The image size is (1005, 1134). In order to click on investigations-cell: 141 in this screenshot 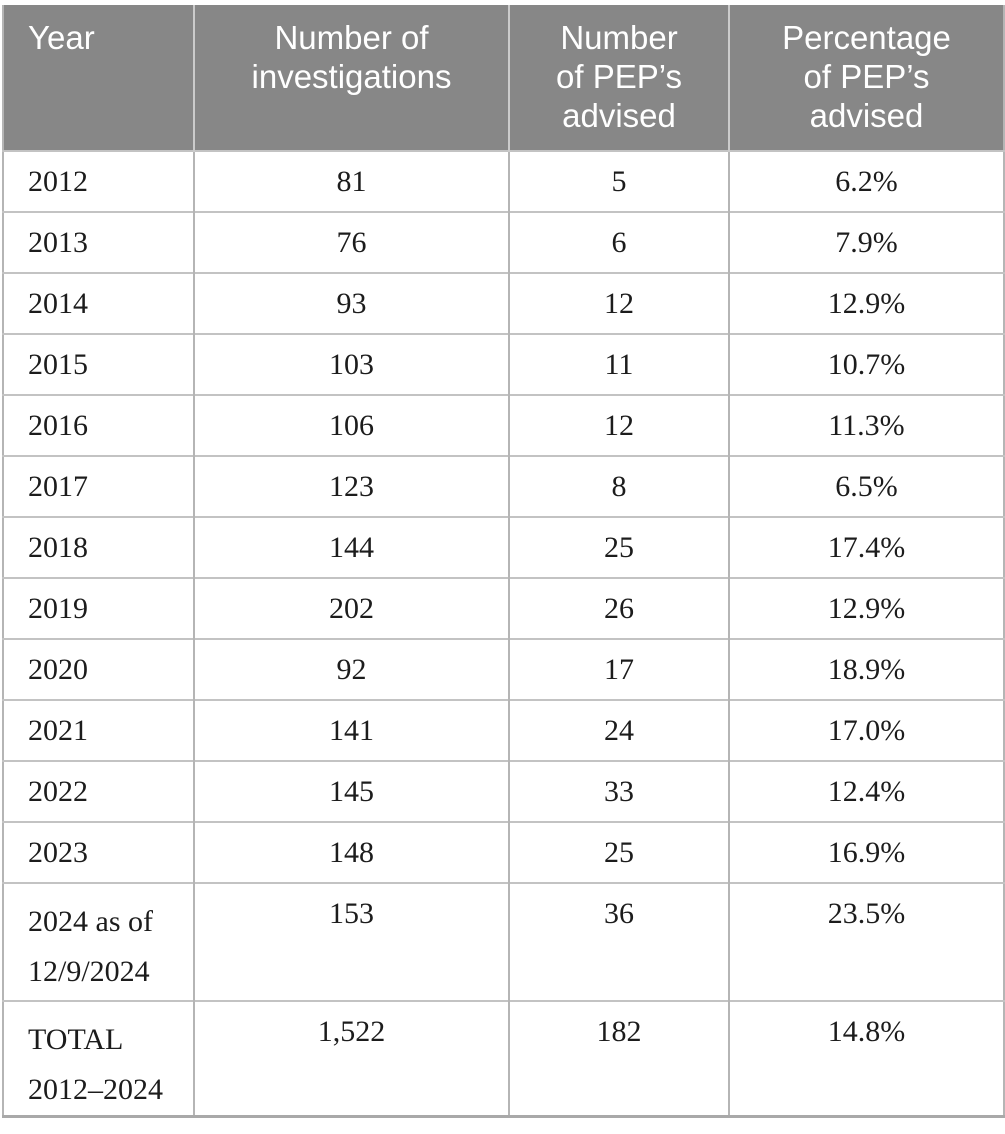, I will do `click(352, 730)`.